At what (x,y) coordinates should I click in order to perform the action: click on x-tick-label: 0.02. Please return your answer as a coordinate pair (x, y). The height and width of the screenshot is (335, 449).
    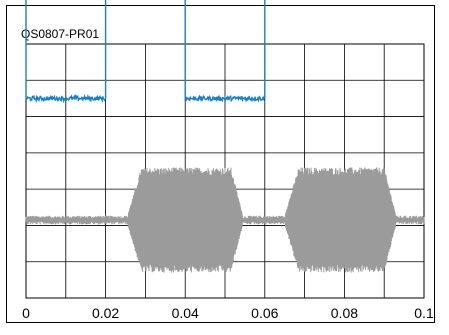
    Looking at the image, I should click on (105, 313).